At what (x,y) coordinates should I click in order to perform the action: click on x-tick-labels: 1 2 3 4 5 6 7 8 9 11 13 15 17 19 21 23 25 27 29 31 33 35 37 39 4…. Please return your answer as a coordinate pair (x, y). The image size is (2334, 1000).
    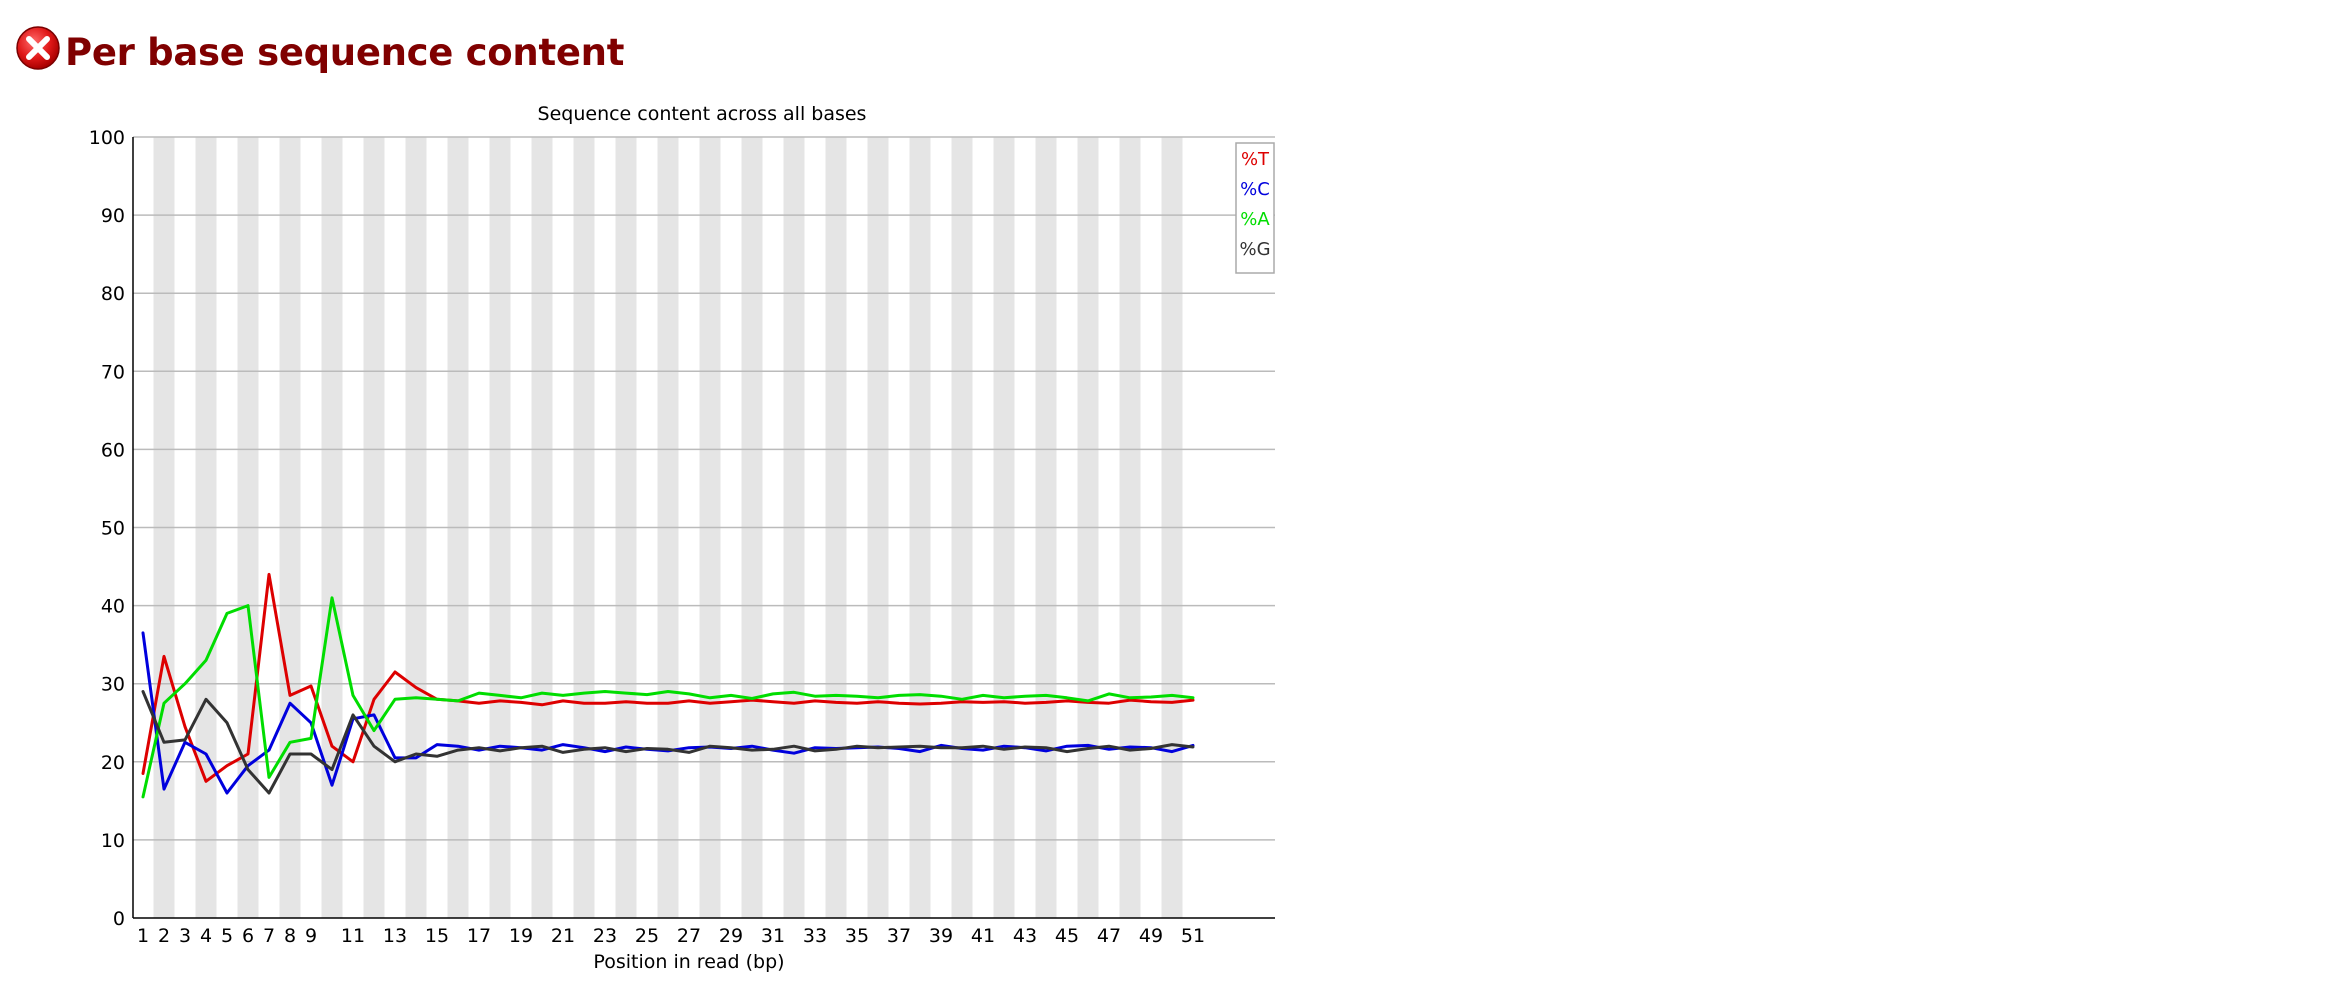
    Looking at the image, I should click on (671, 936).